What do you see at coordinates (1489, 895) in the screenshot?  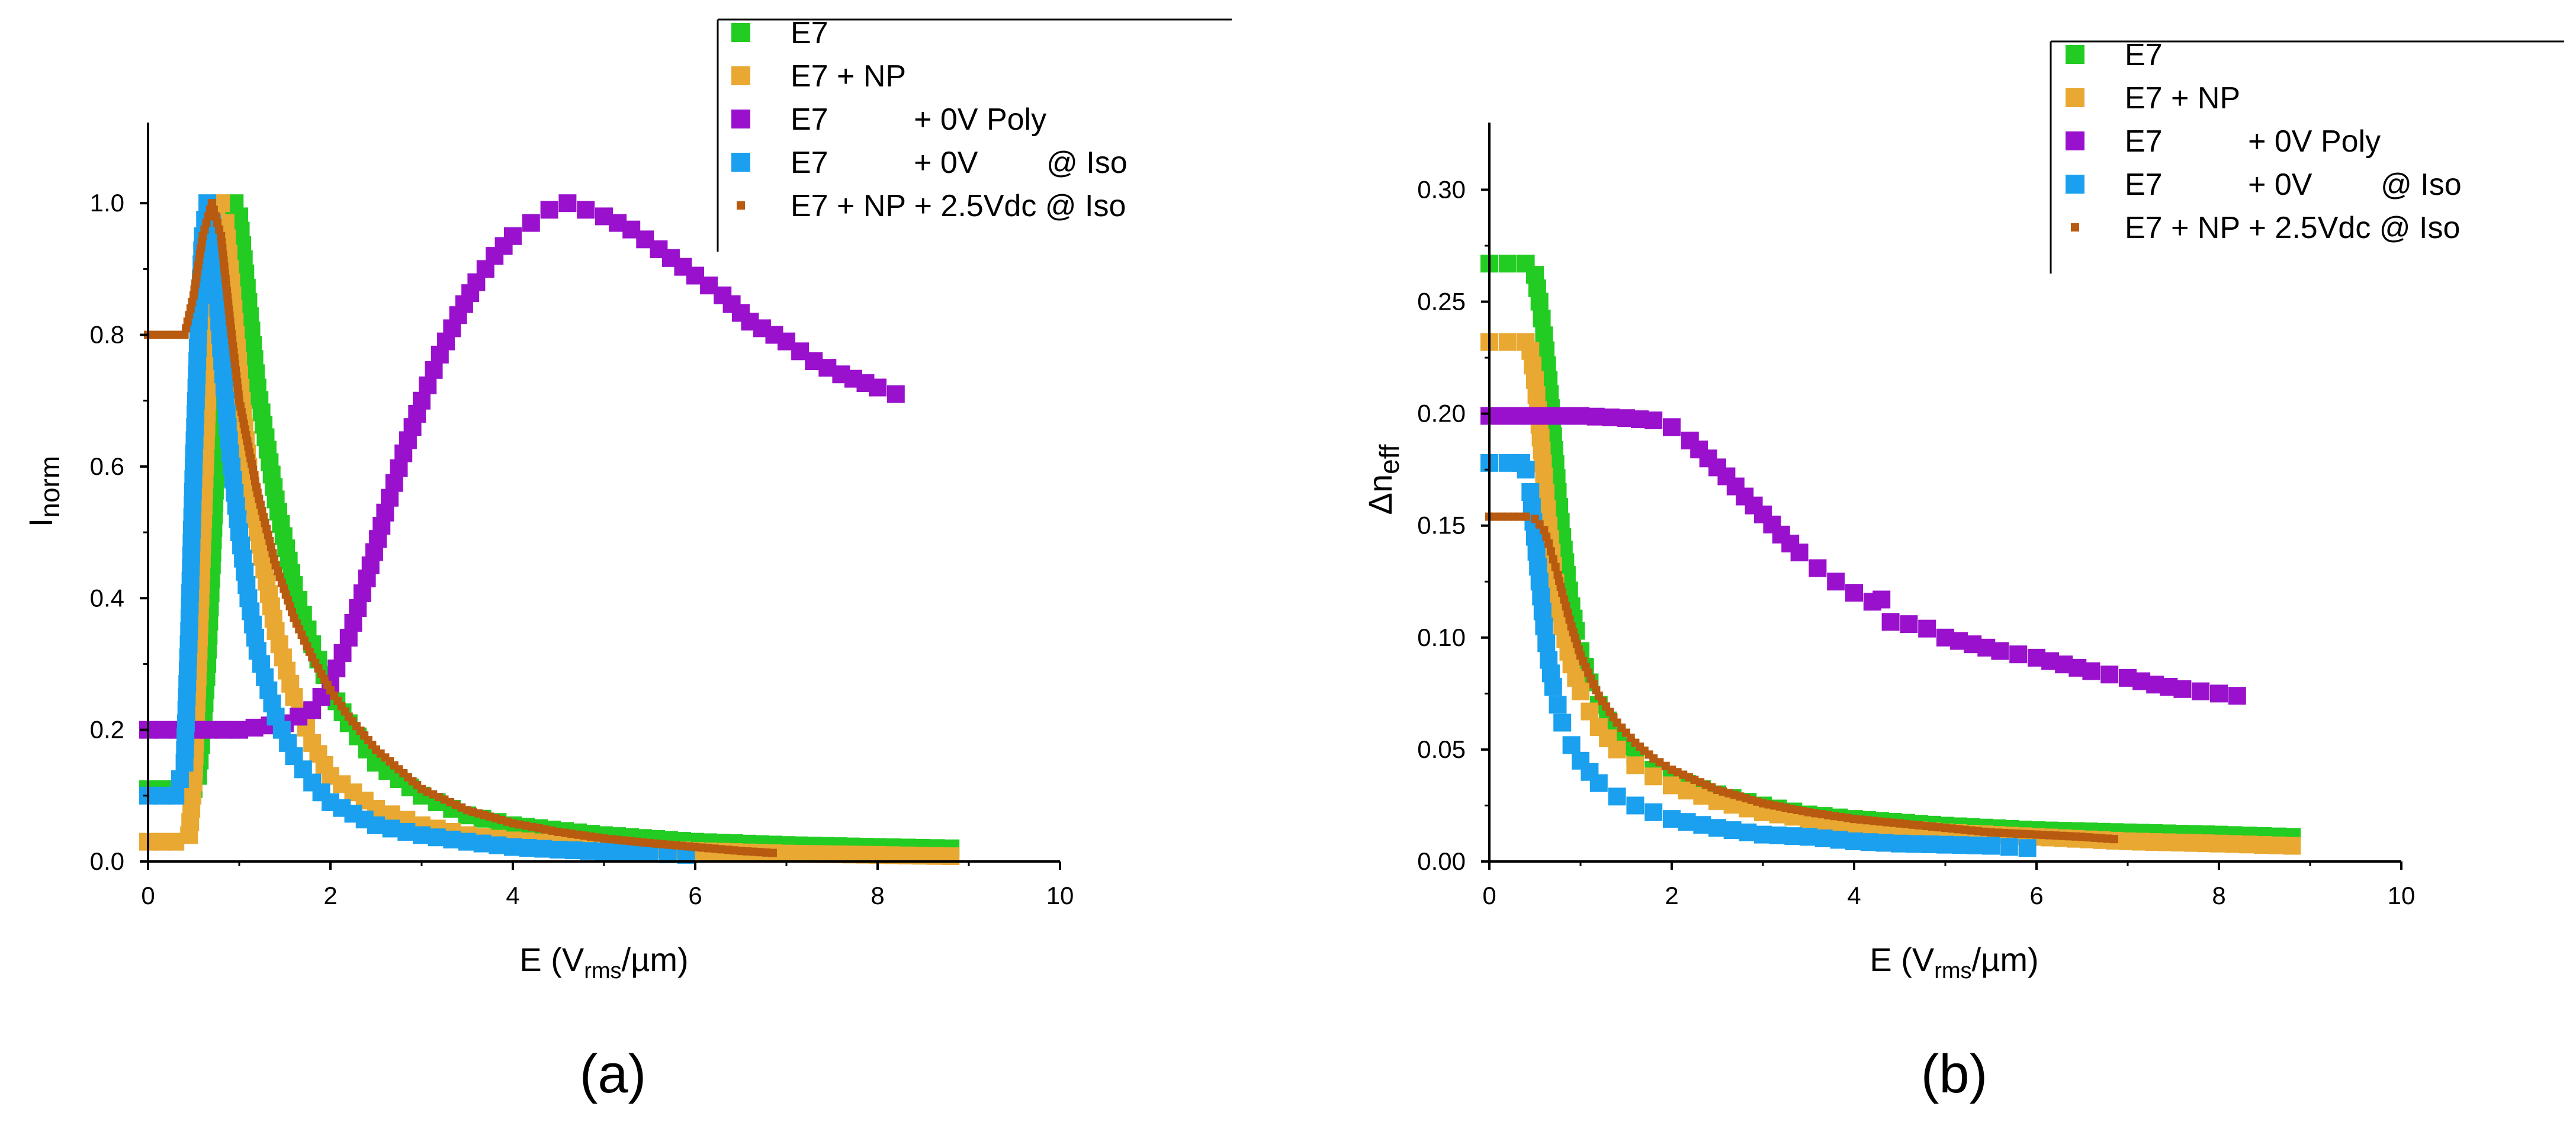 I see `x-tick-label: 0` at bounding box center [1489, 895].